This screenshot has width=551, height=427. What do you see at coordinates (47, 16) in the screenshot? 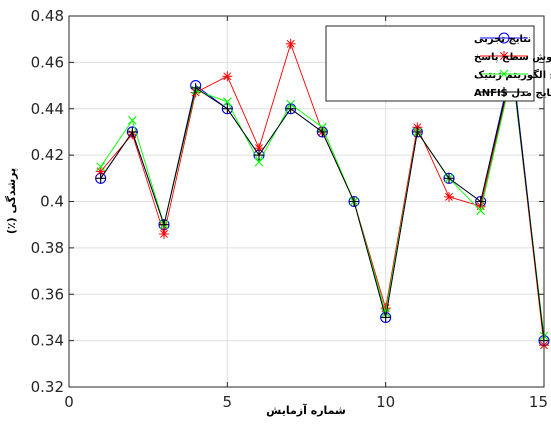
I see `y-tick-label: 0.48` at bounding box center [47, 16].